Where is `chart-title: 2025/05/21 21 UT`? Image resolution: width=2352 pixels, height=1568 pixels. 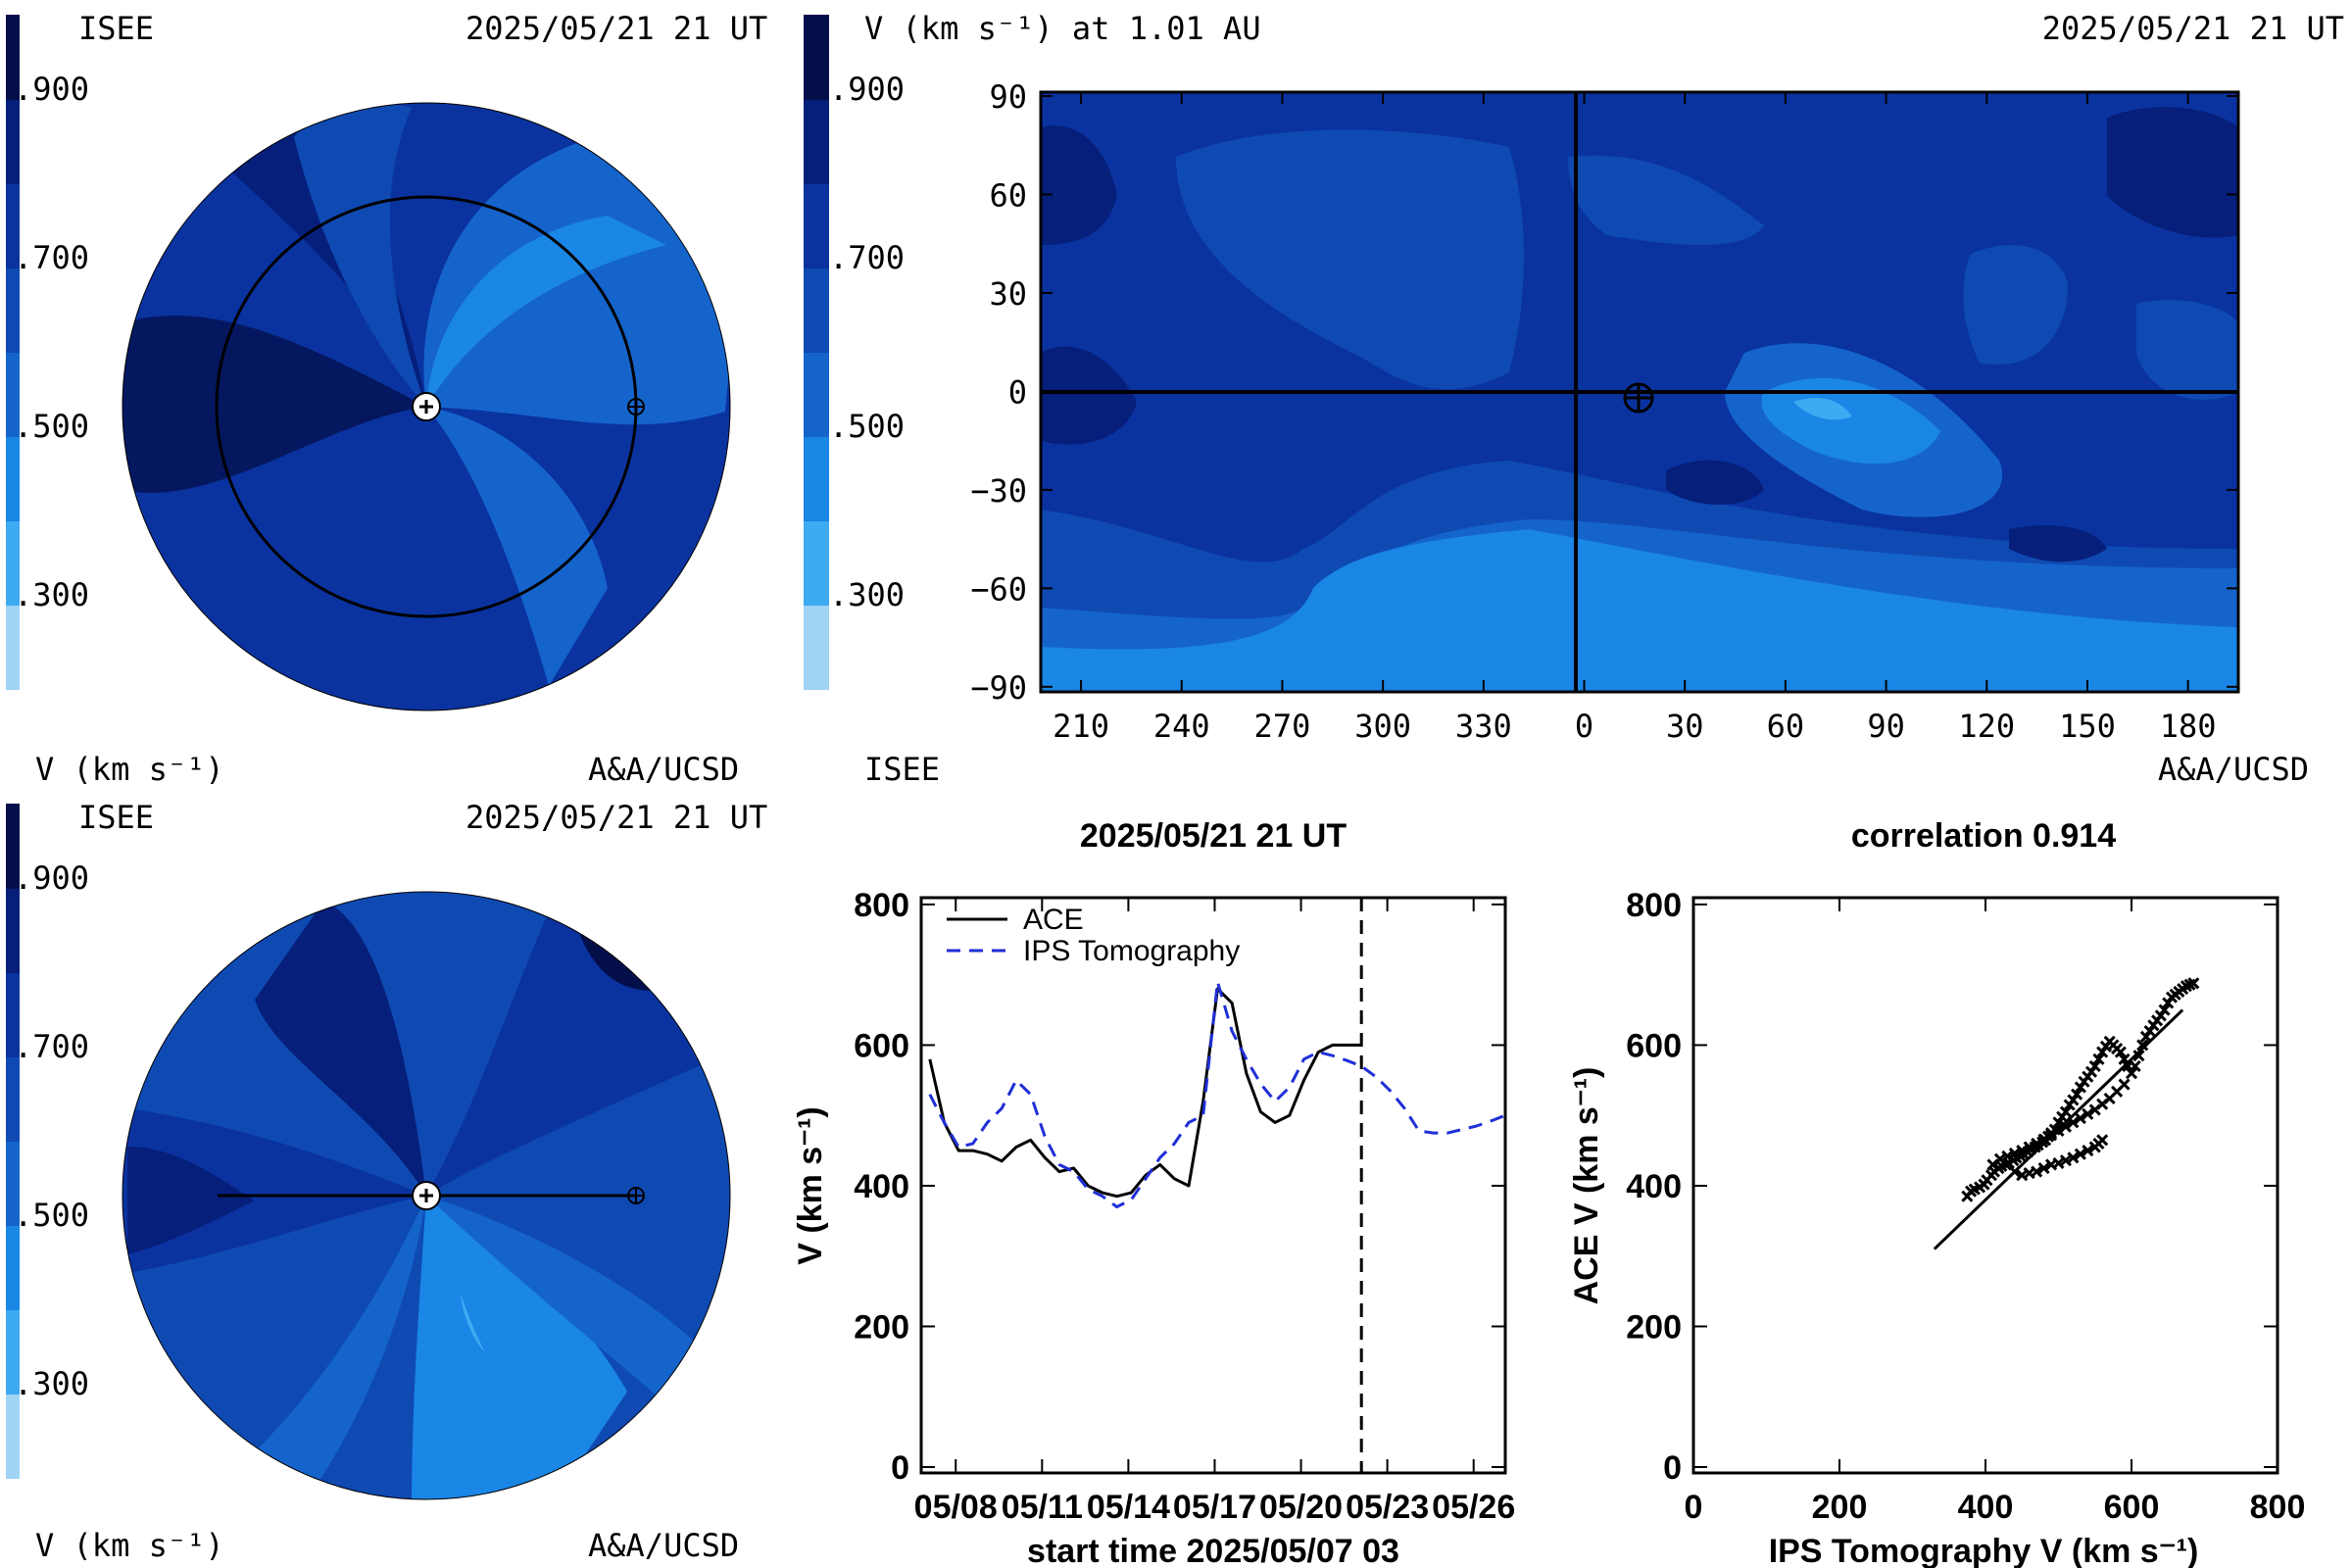
chart-title: 2025/05/21 21 UT is located at coordinates (1213, 836).